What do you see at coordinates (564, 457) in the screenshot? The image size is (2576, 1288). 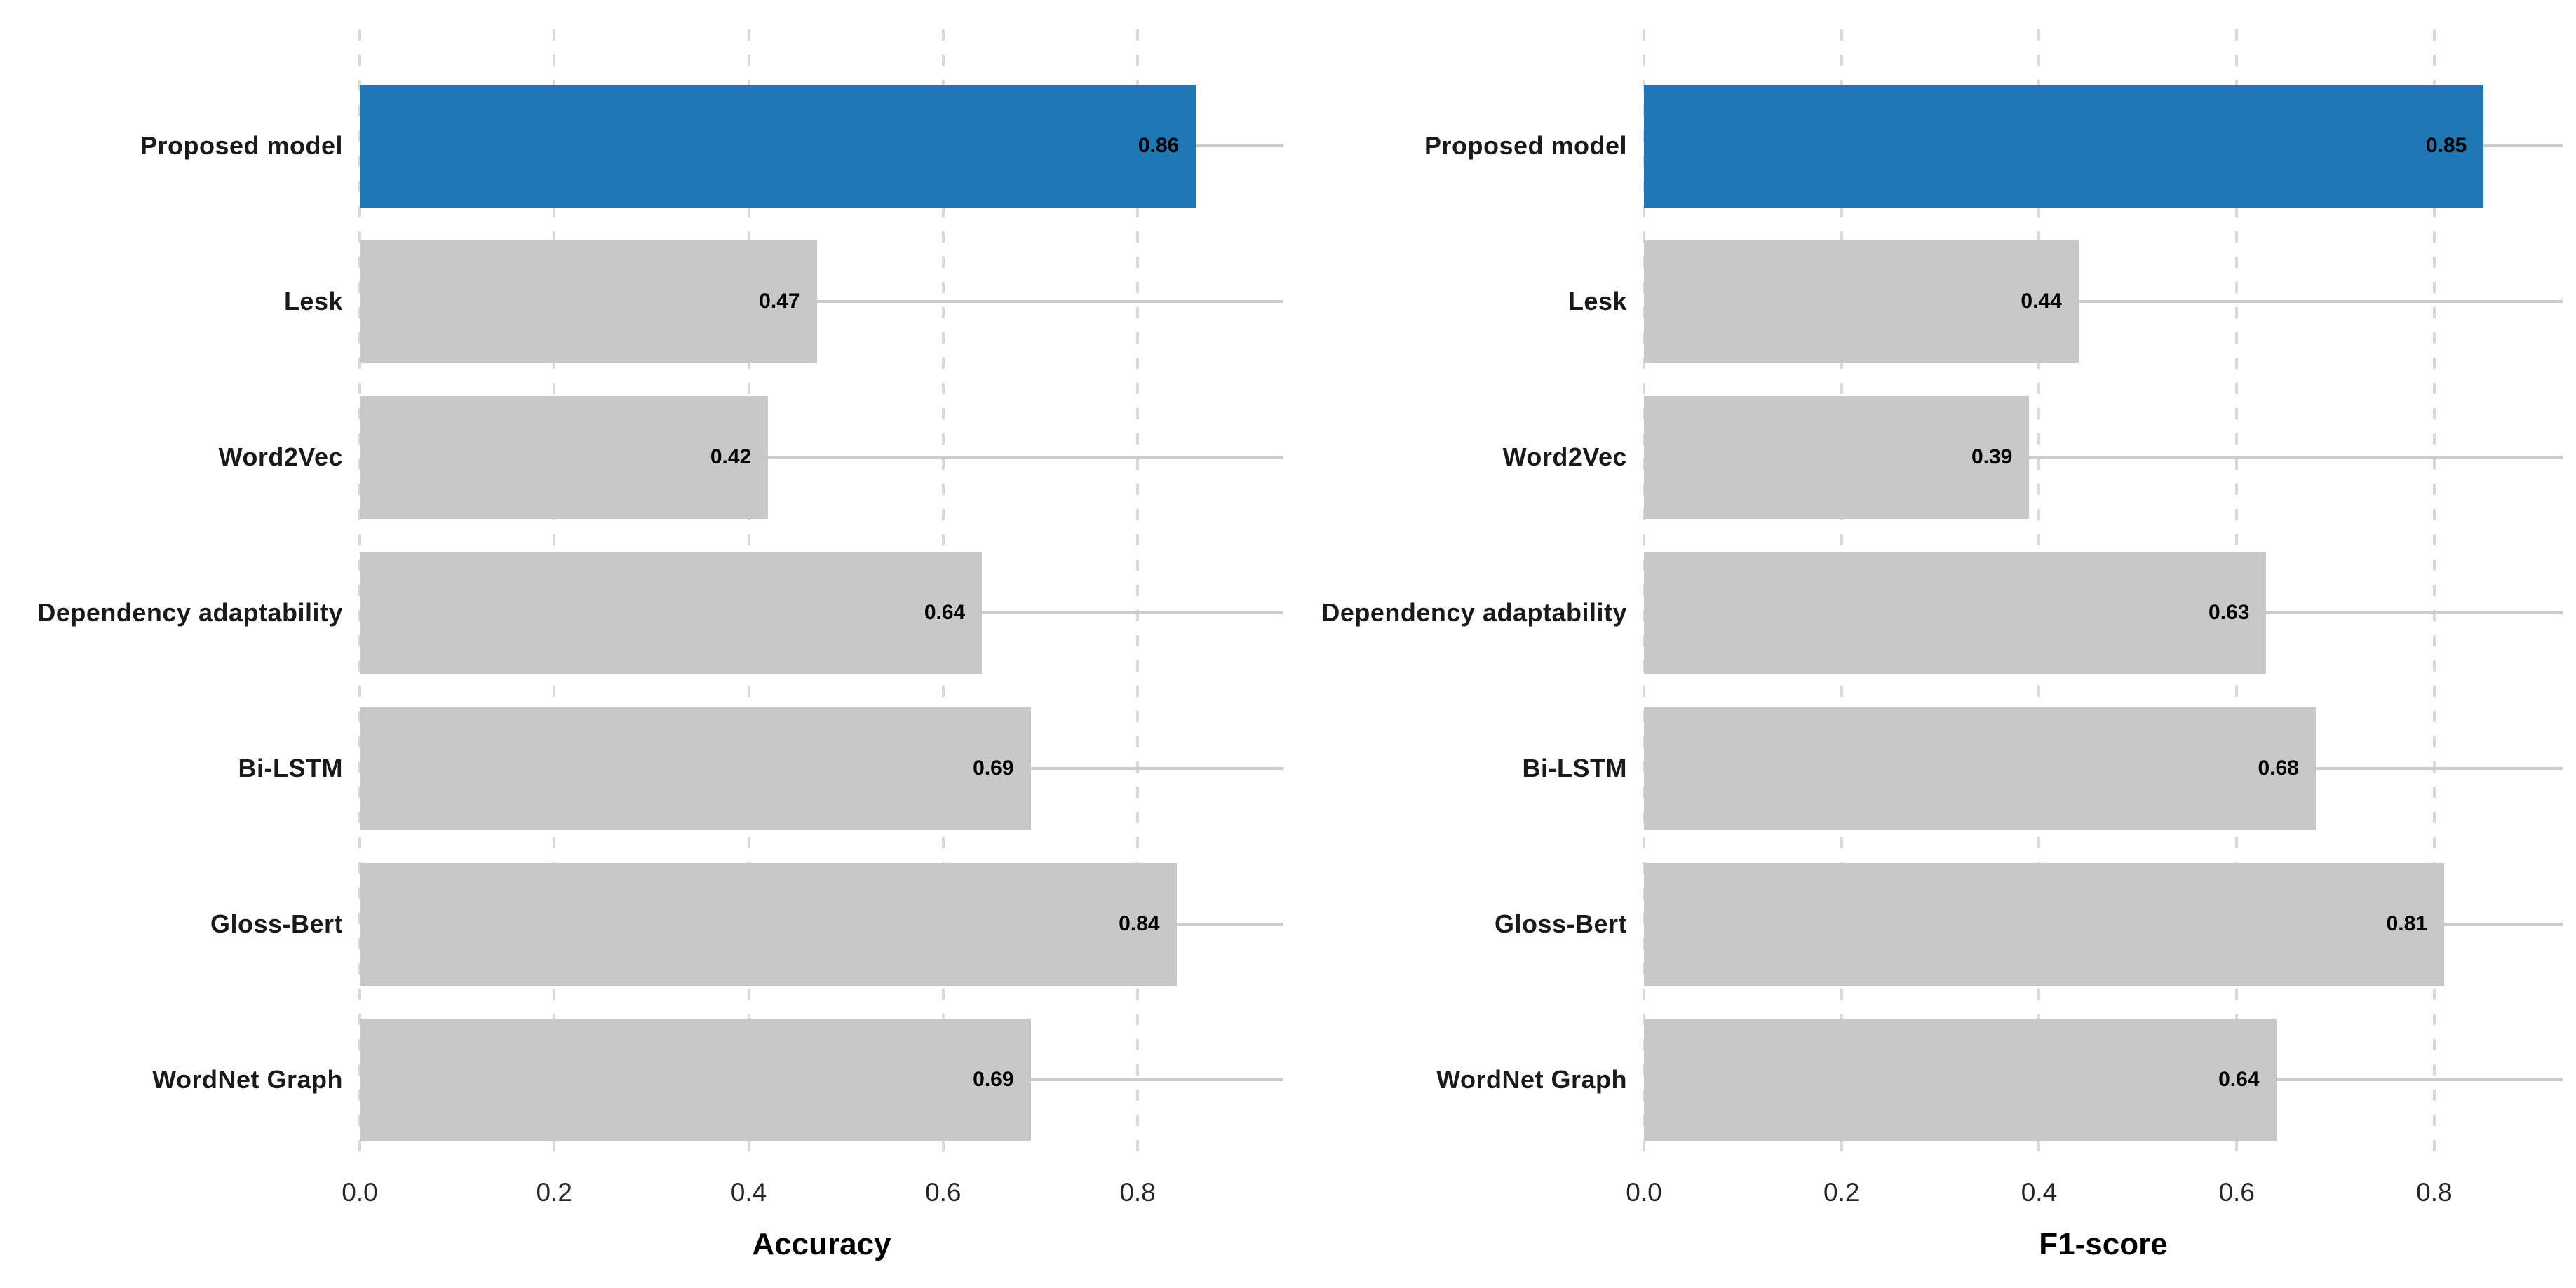 I see `bar: 0.42` at bounding box center [564, 457].